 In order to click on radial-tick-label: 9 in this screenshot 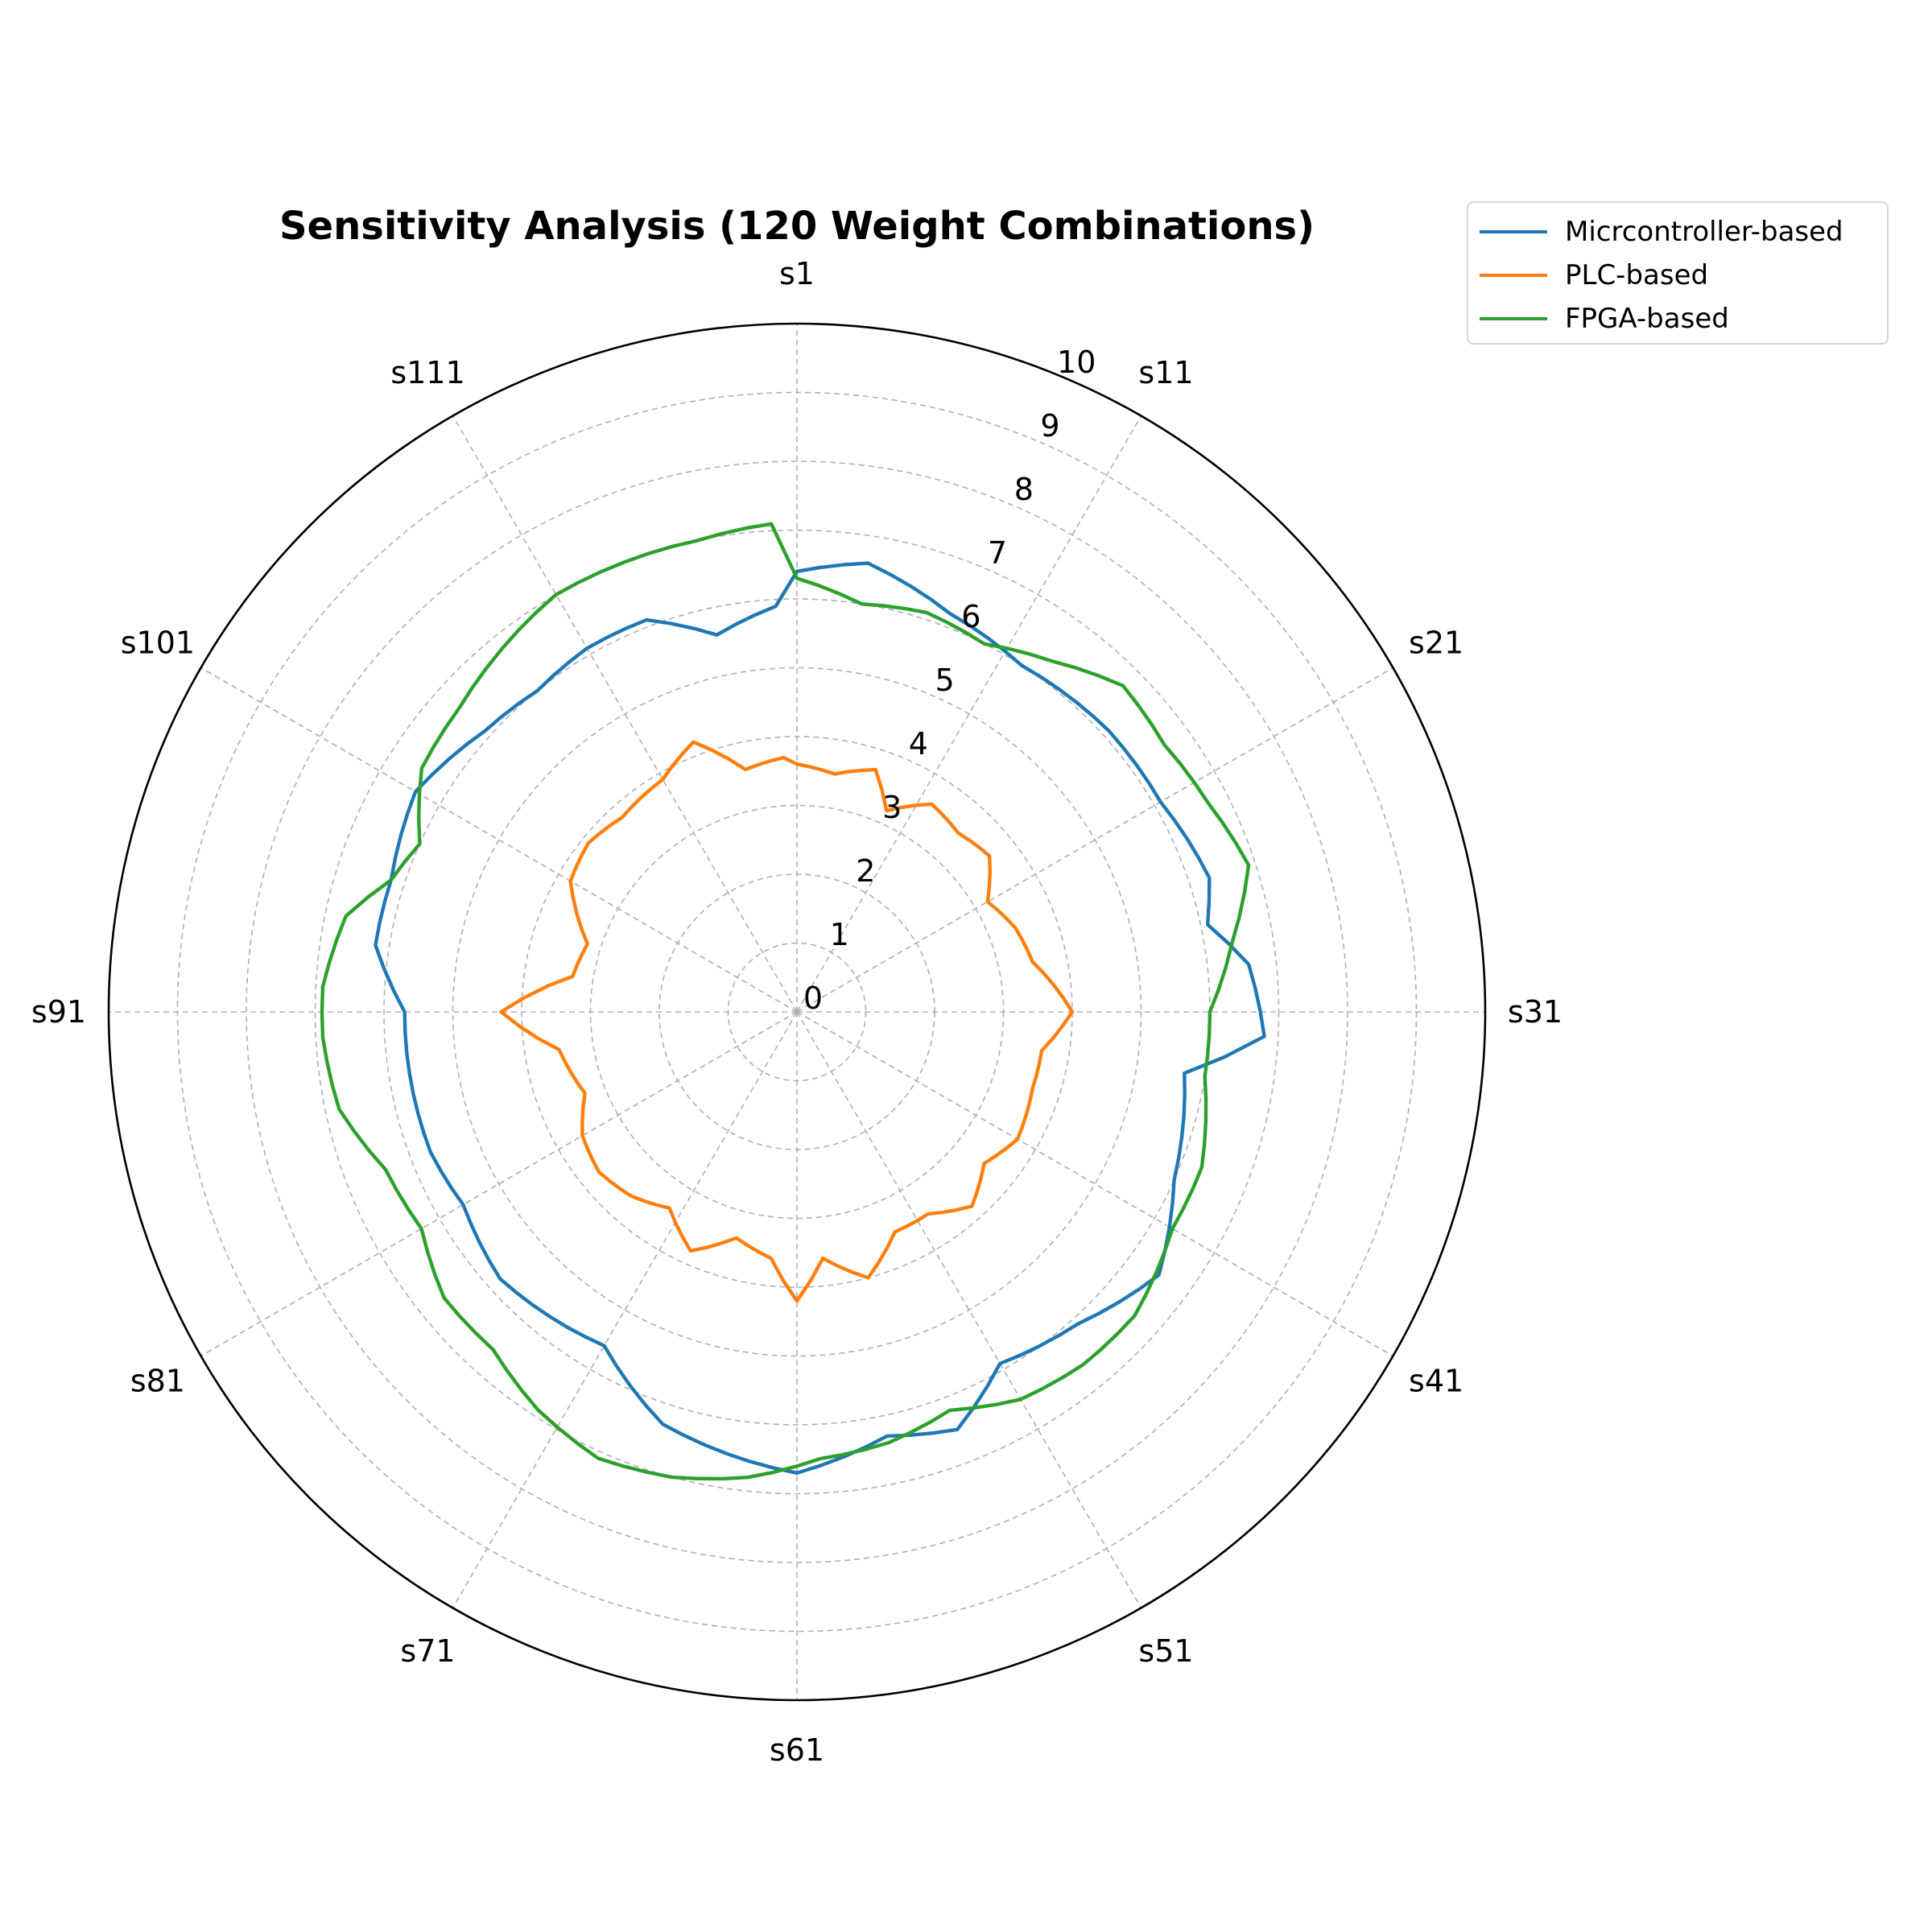, I will do `click(1049, 426)`.